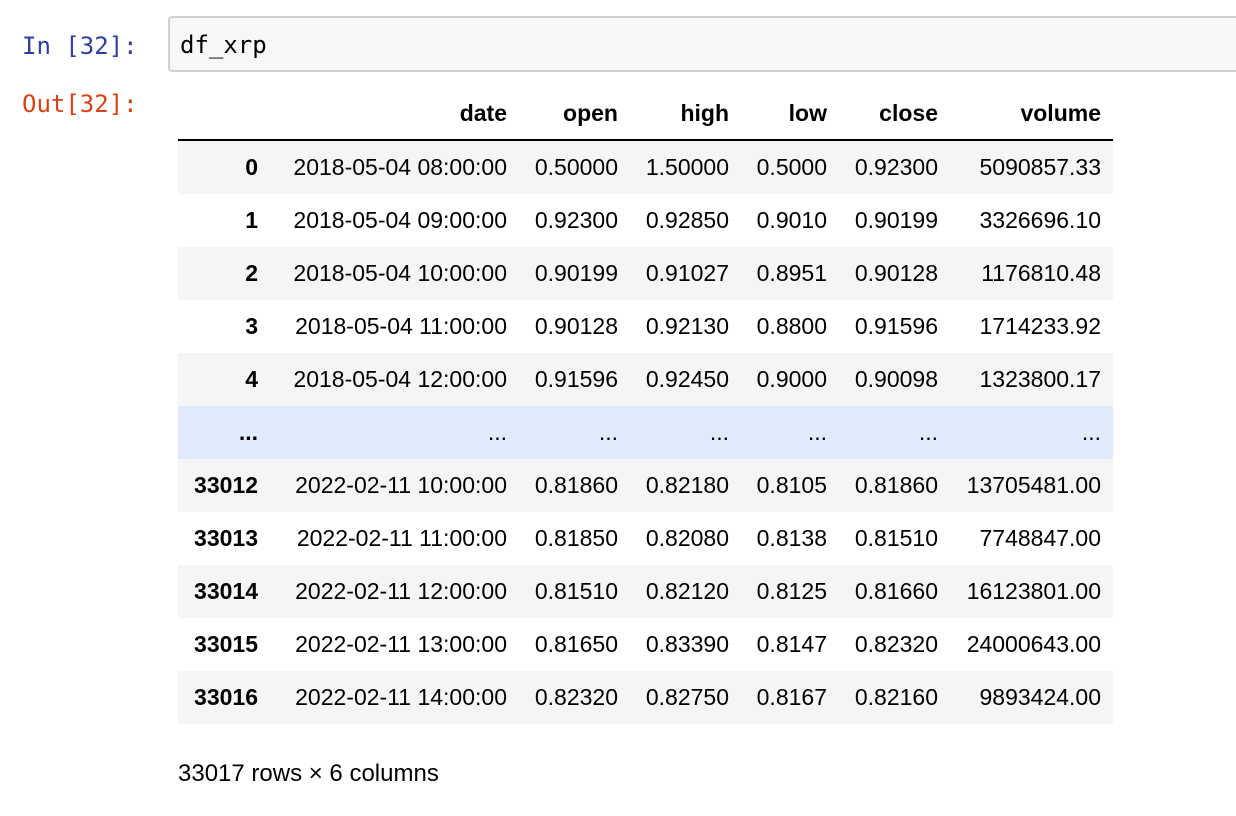  Describe the element at coordinates (576, 538) in the screenshot. I see `cell-open: 0.81850` at that location.